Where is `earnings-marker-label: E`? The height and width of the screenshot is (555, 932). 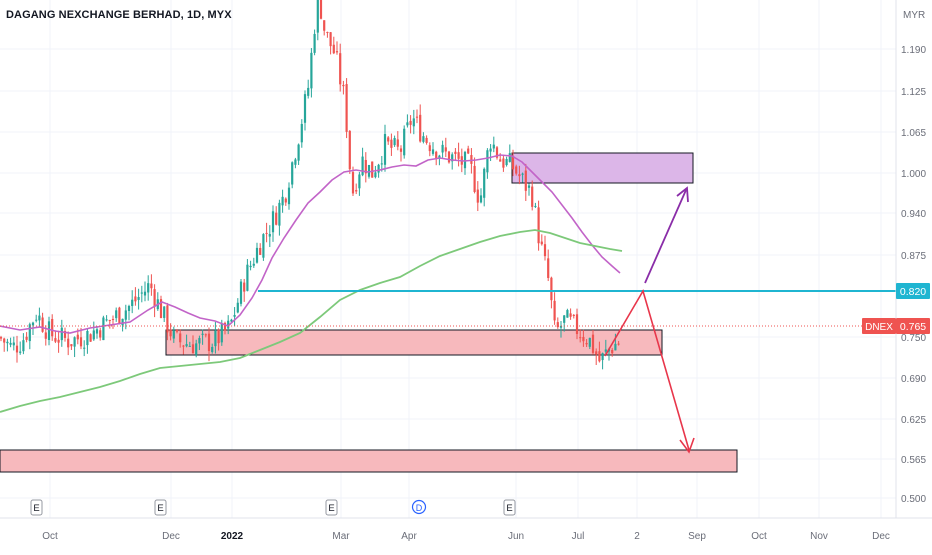 earnings-marker-label: E is located at coordinates (331, 508).